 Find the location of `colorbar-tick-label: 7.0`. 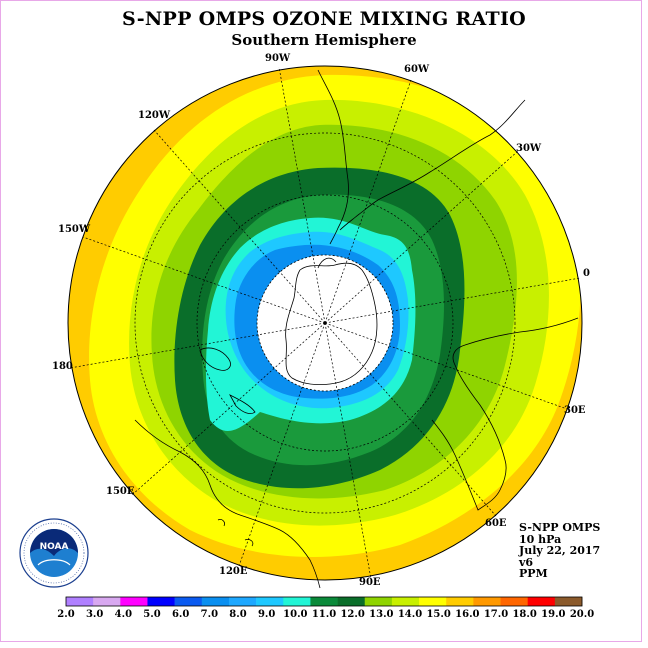

colorbar-tick-label: 7.0 is located at coordinates (209, 614).